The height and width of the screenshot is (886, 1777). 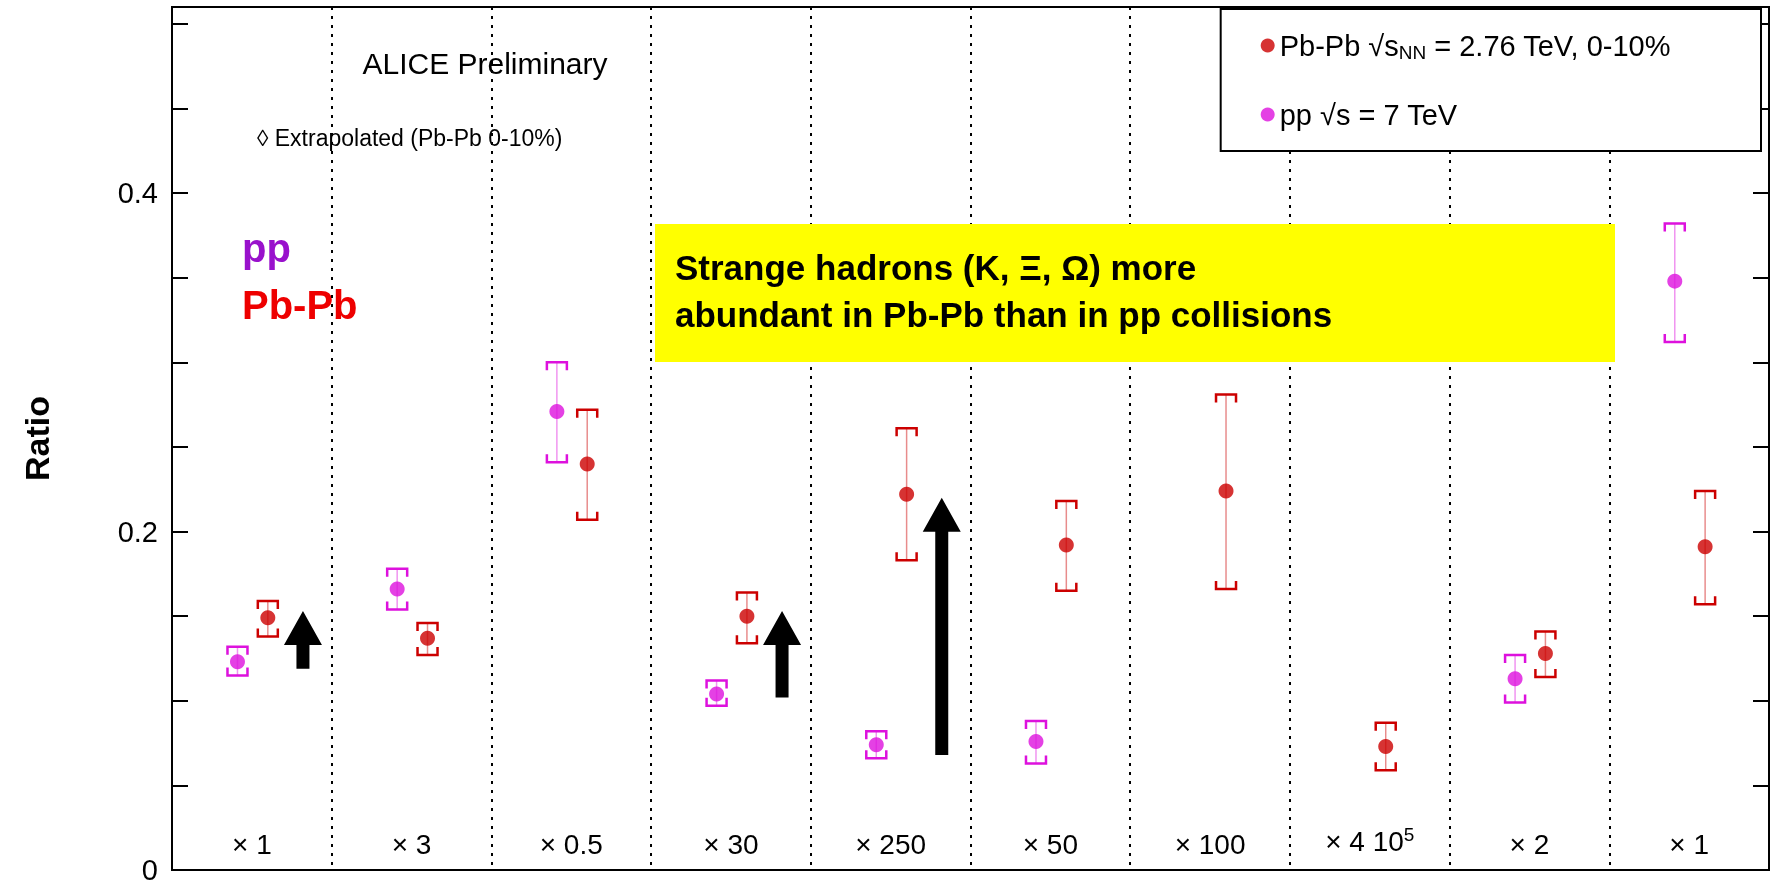 I want to click on annotation: pp, so click(x=266, y=248).